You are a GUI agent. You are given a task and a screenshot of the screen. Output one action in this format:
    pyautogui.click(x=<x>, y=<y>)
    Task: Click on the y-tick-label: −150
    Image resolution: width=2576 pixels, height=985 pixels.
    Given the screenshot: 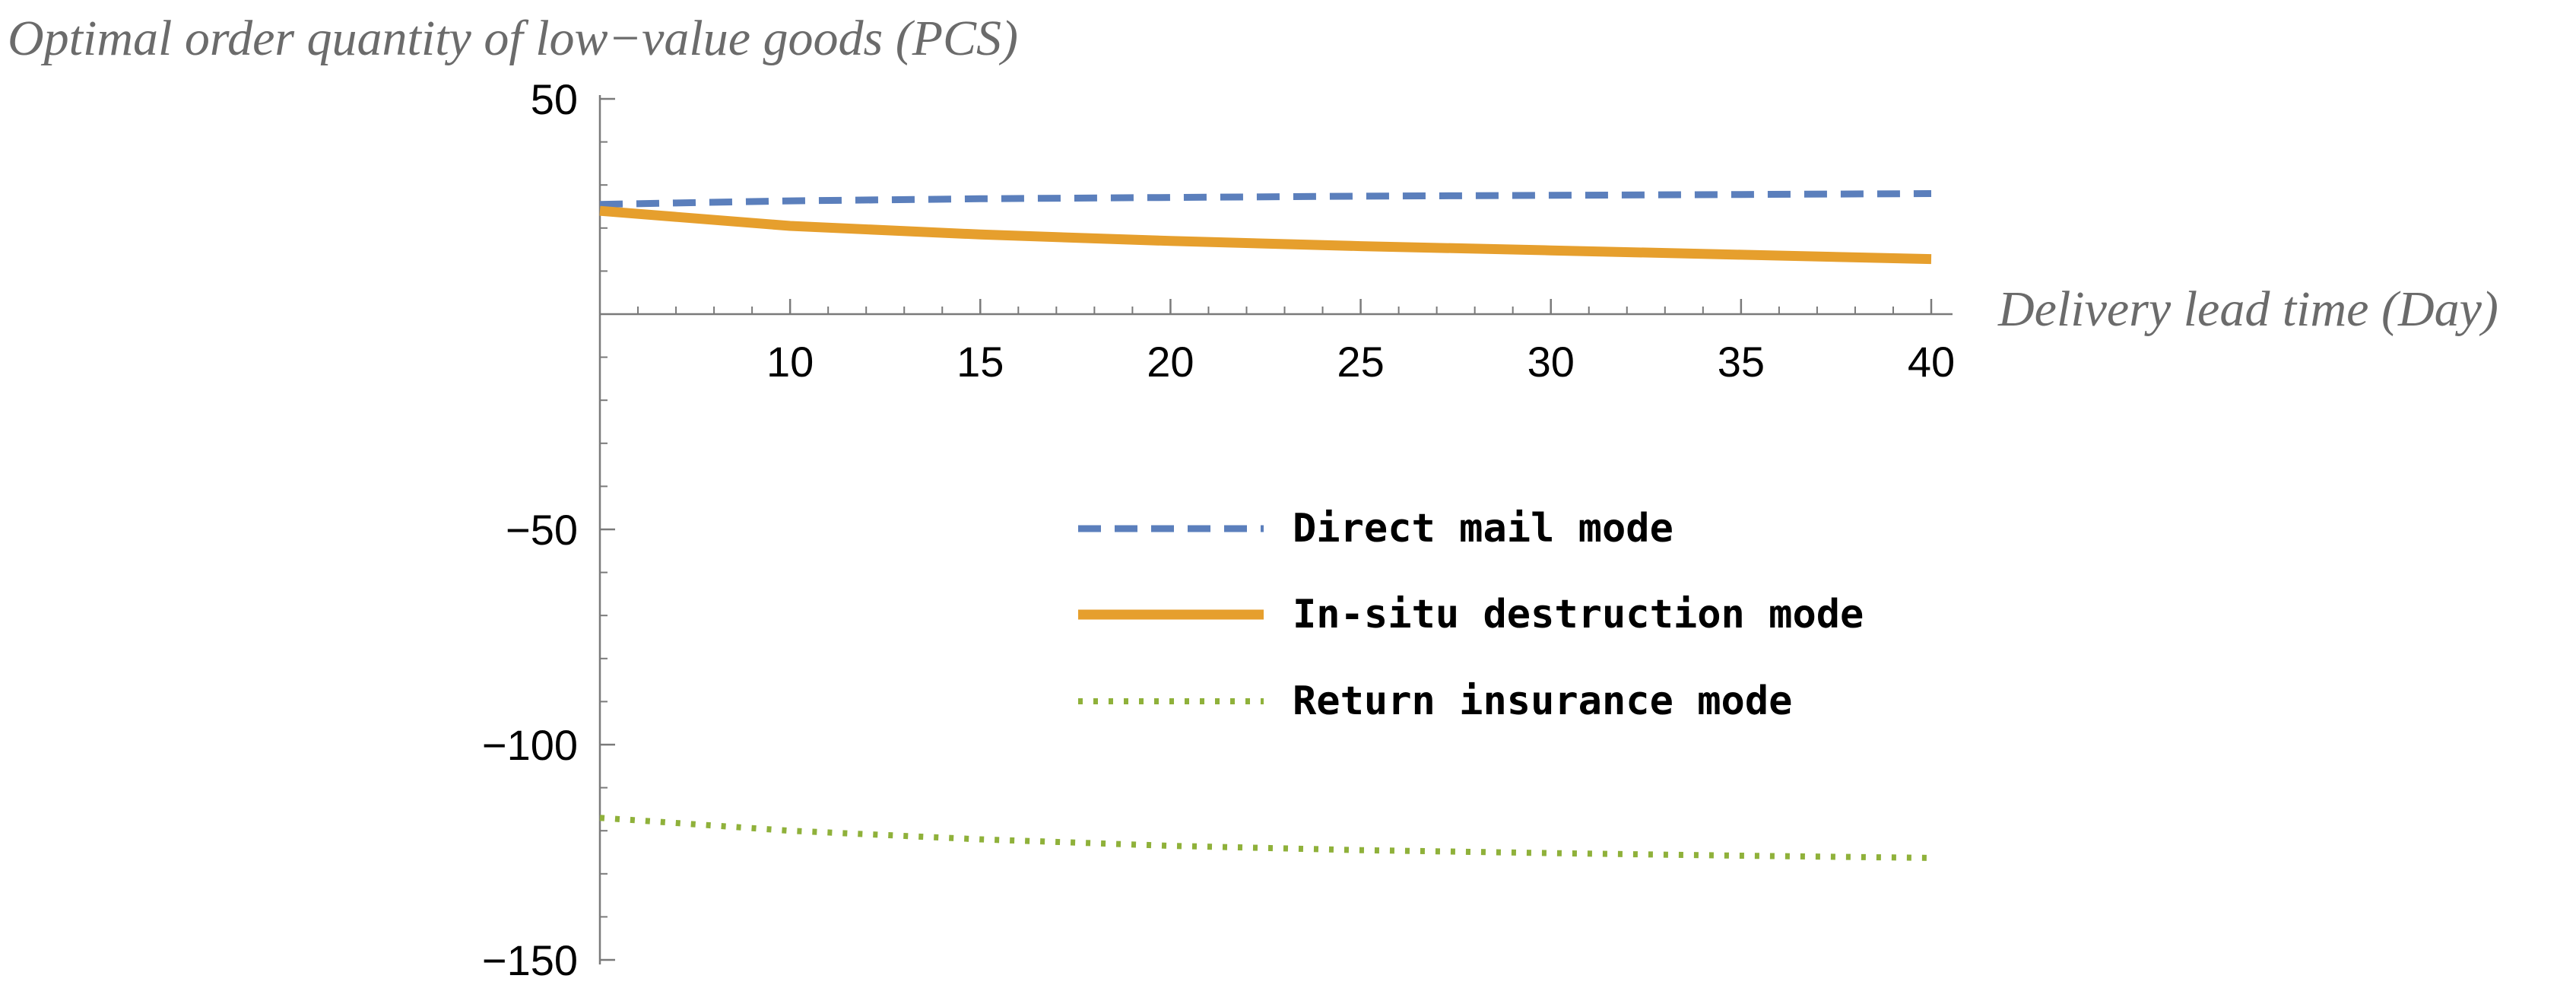 What is the action you would take?
    pyautogui.click(x=530, y=960)
    